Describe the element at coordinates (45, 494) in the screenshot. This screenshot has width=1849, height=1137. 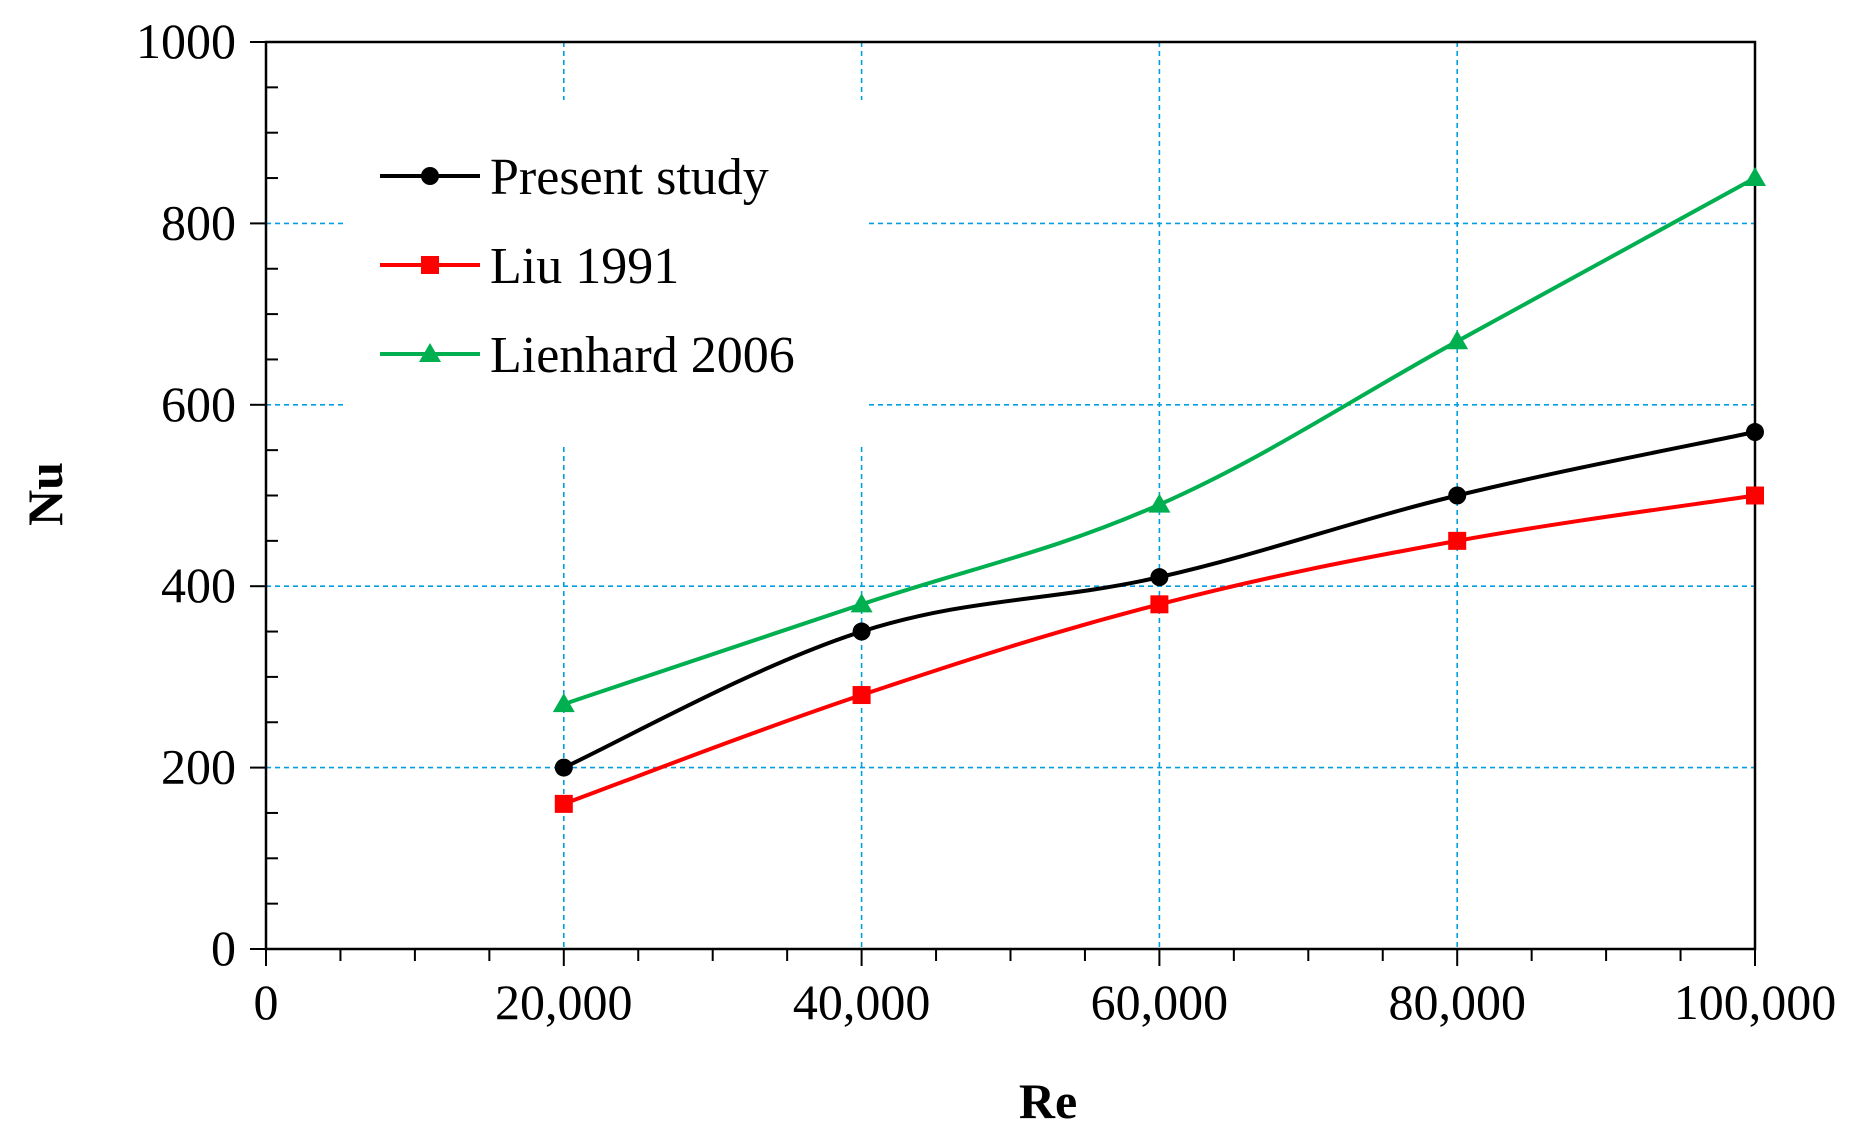
I see `y-axis-title: Nu` at that location.